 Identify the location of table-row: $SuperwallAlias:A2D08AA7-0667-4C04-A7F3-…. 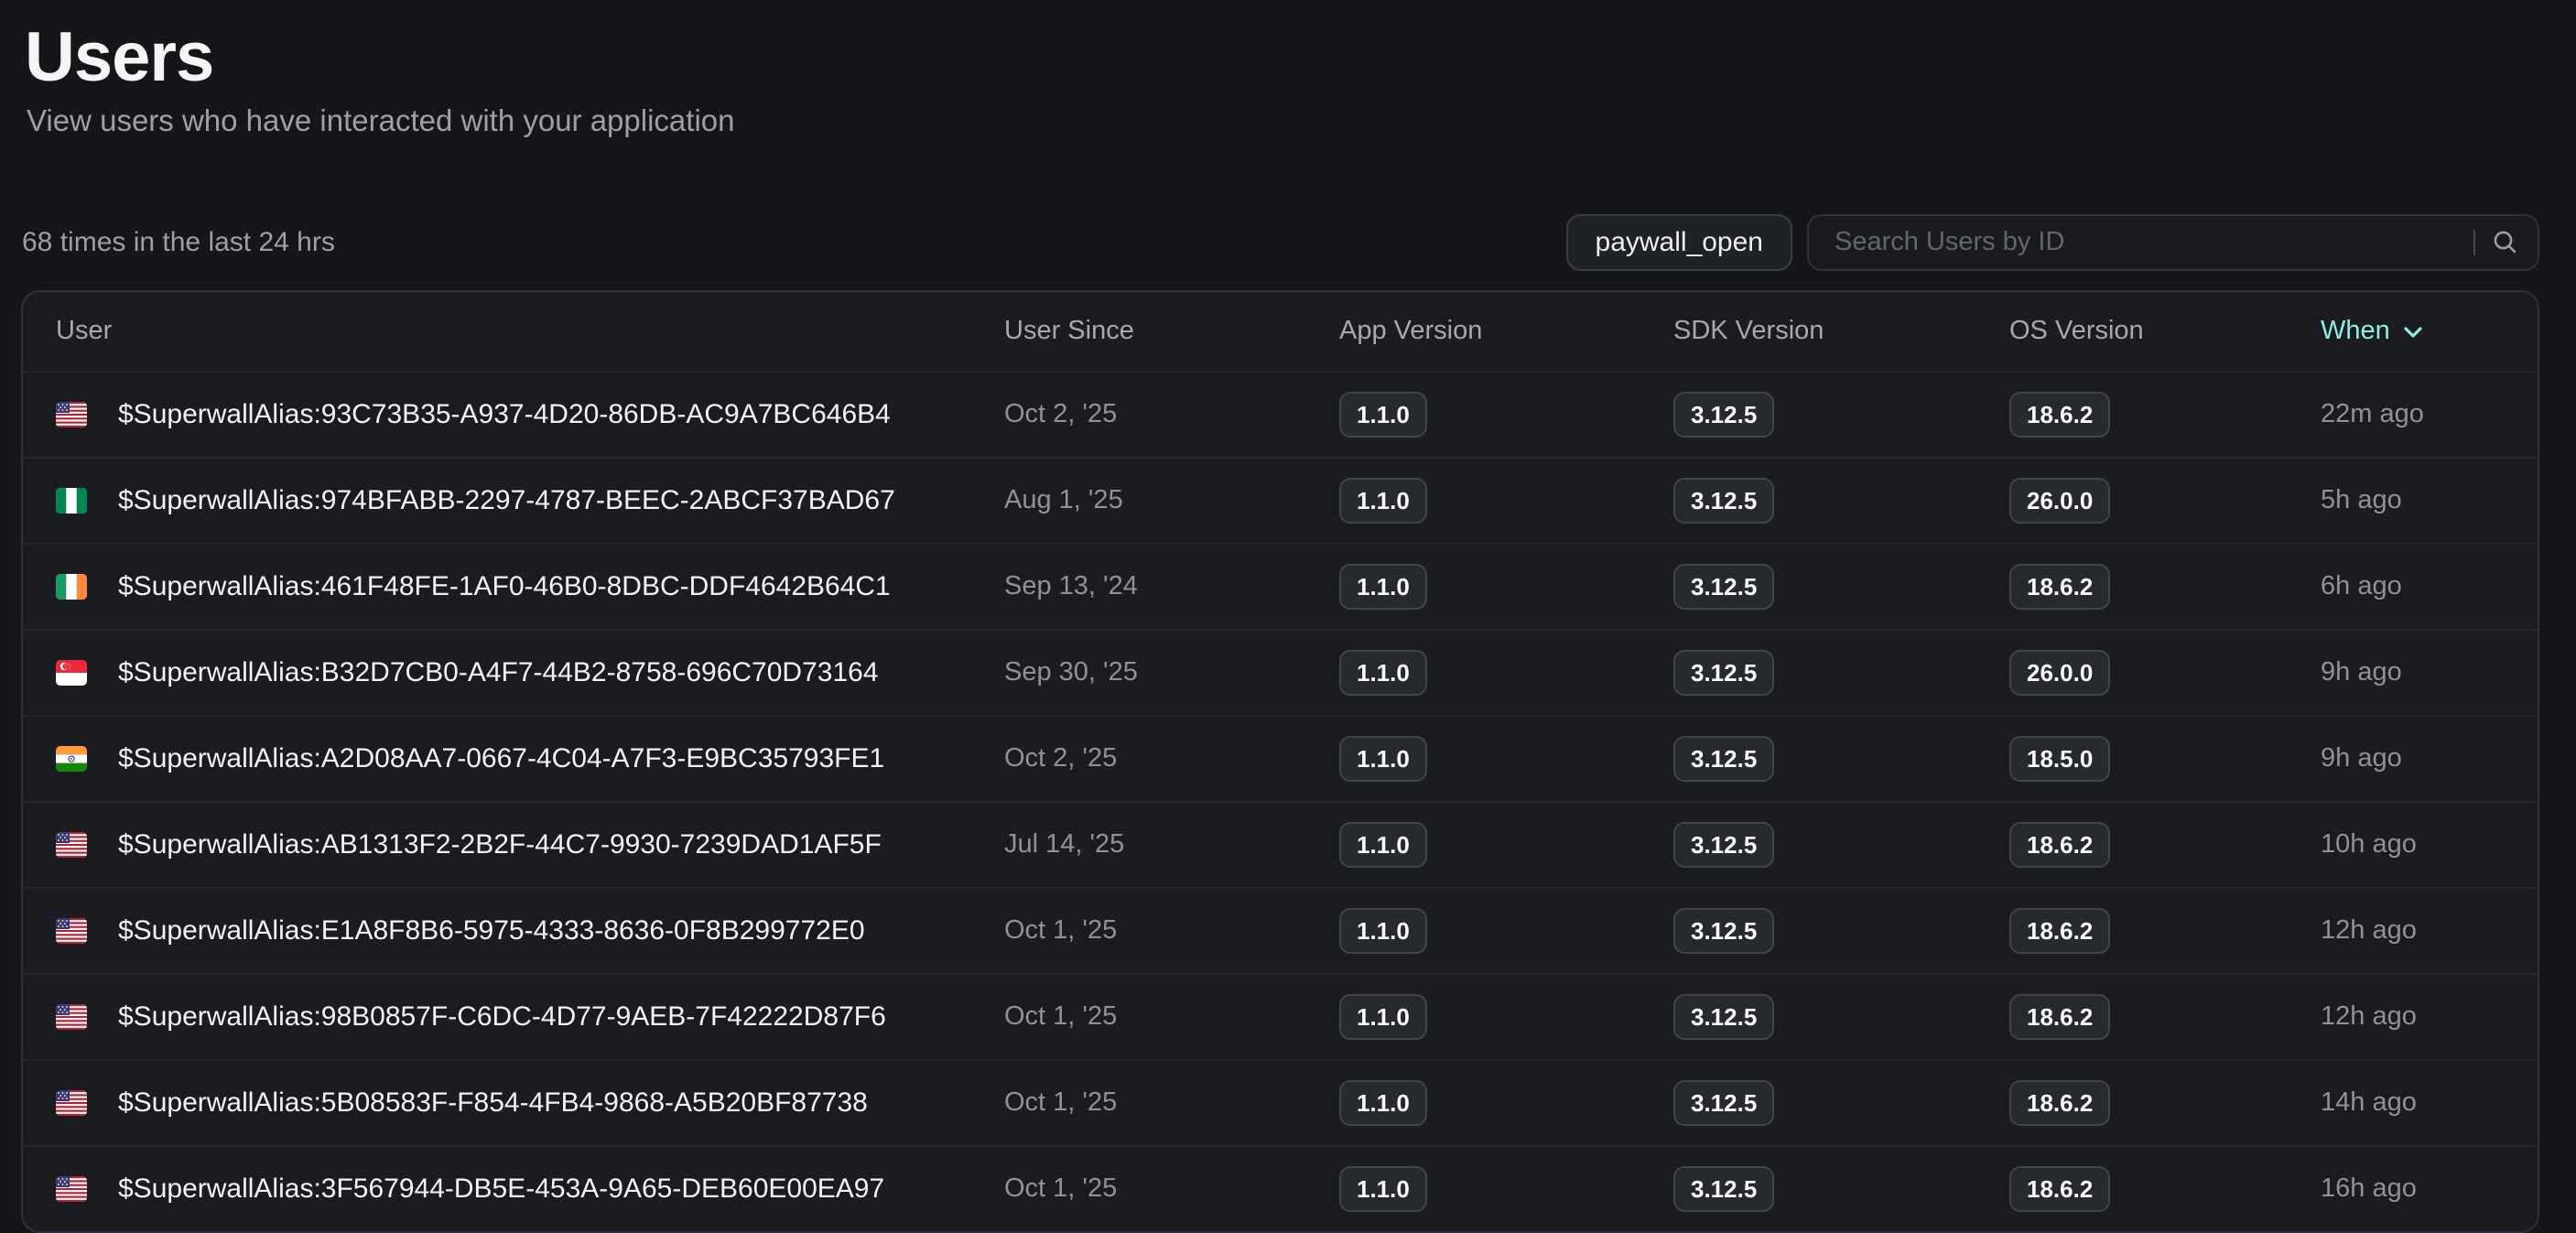
(1281, 757).